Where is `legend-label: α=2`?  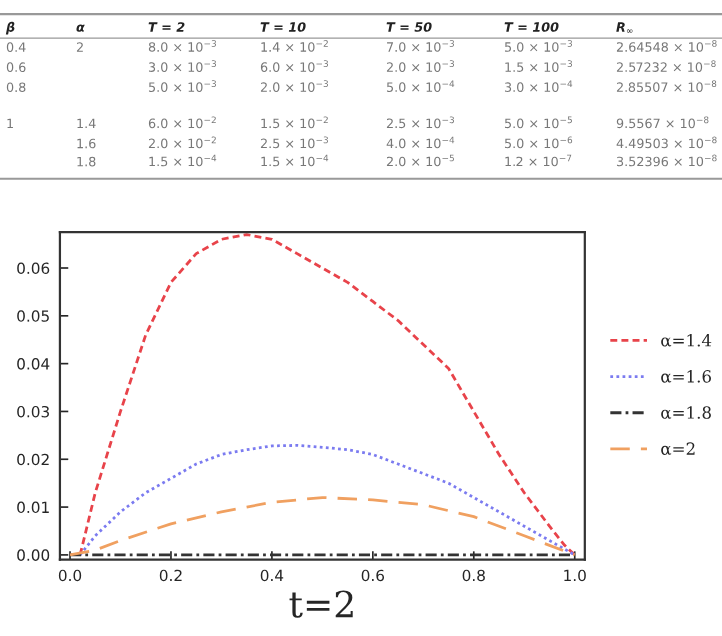
legend-label: α=2 is located at coordinates (678, 448).